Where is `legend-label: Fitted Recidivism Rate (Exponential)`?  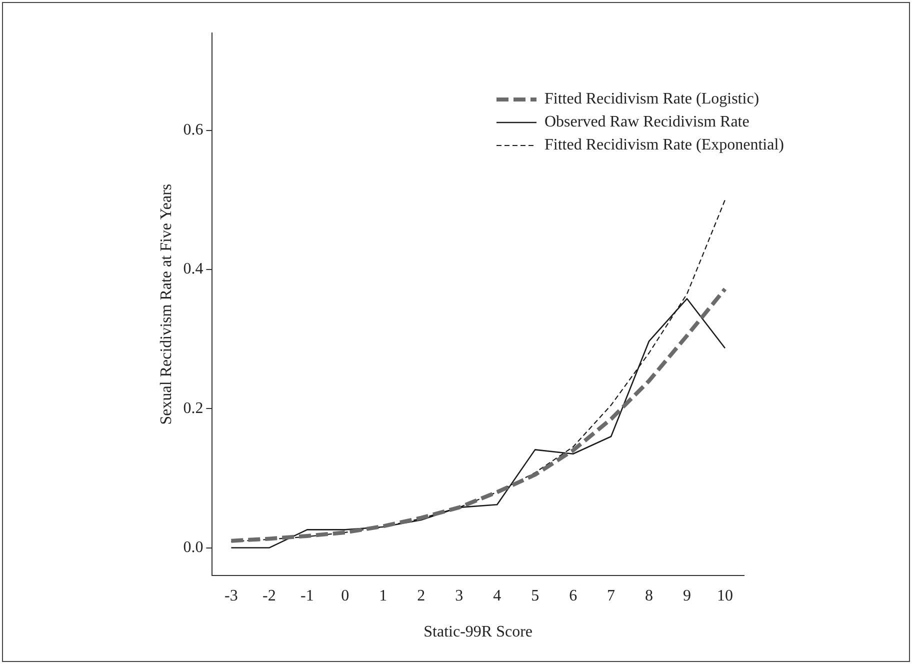
legend-label: Fitted Recidivism Rate (Exponential) is located at coordinates (664, 145).